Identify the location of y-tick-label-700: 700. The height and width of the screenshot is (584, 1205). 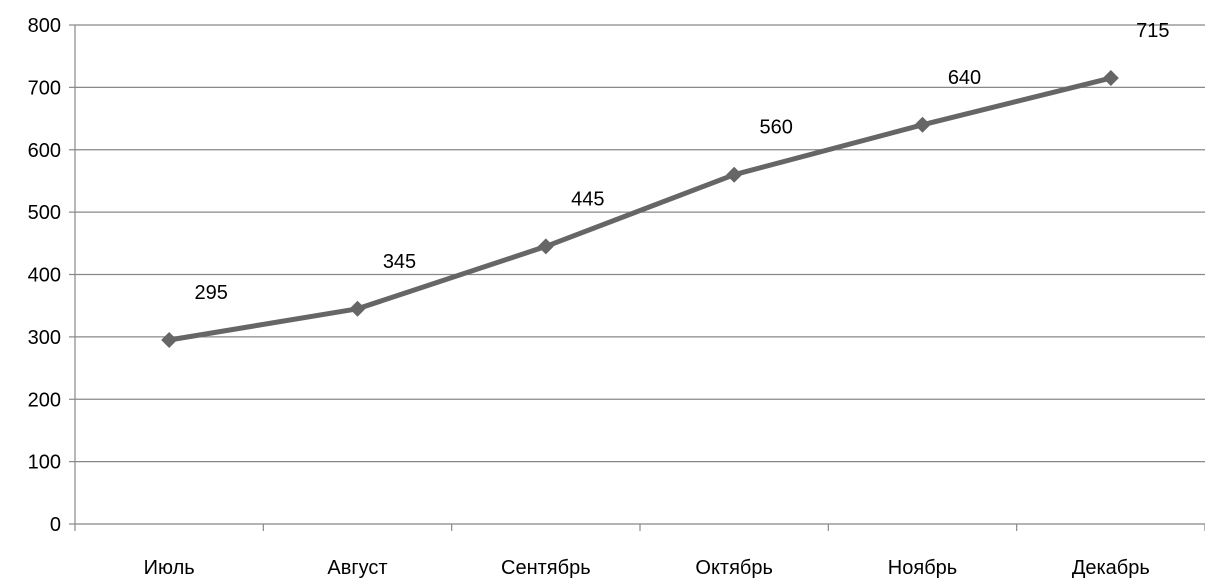
(44, 88).